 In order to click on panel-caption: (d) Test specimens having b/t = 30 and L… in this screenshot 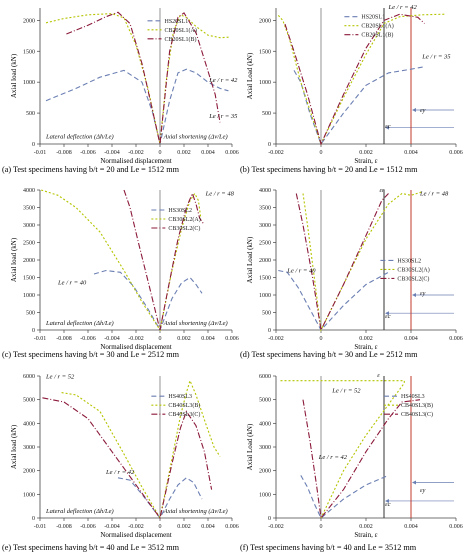, I will do `click(329, 354)`.